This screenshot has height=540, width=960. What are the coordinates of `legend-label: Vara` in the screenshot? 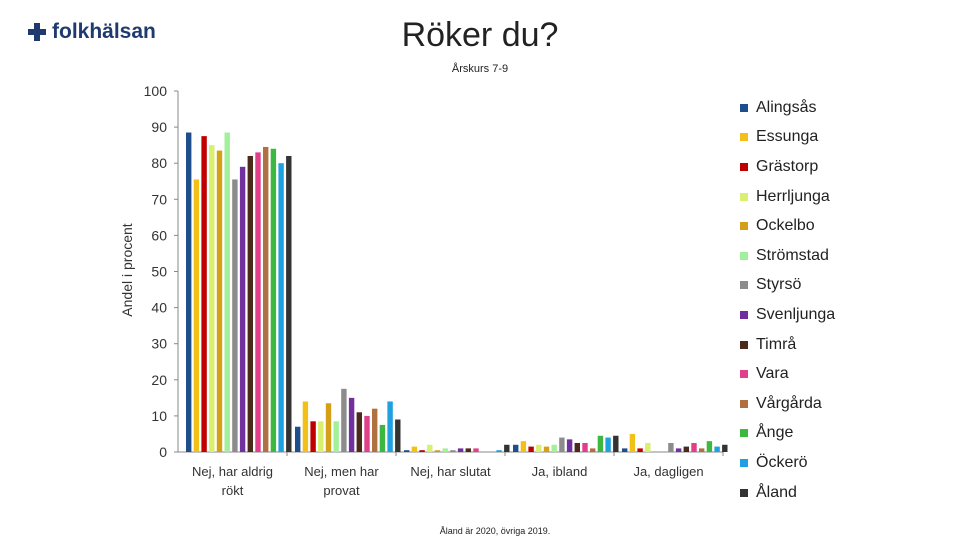 It's located at (772, 374).